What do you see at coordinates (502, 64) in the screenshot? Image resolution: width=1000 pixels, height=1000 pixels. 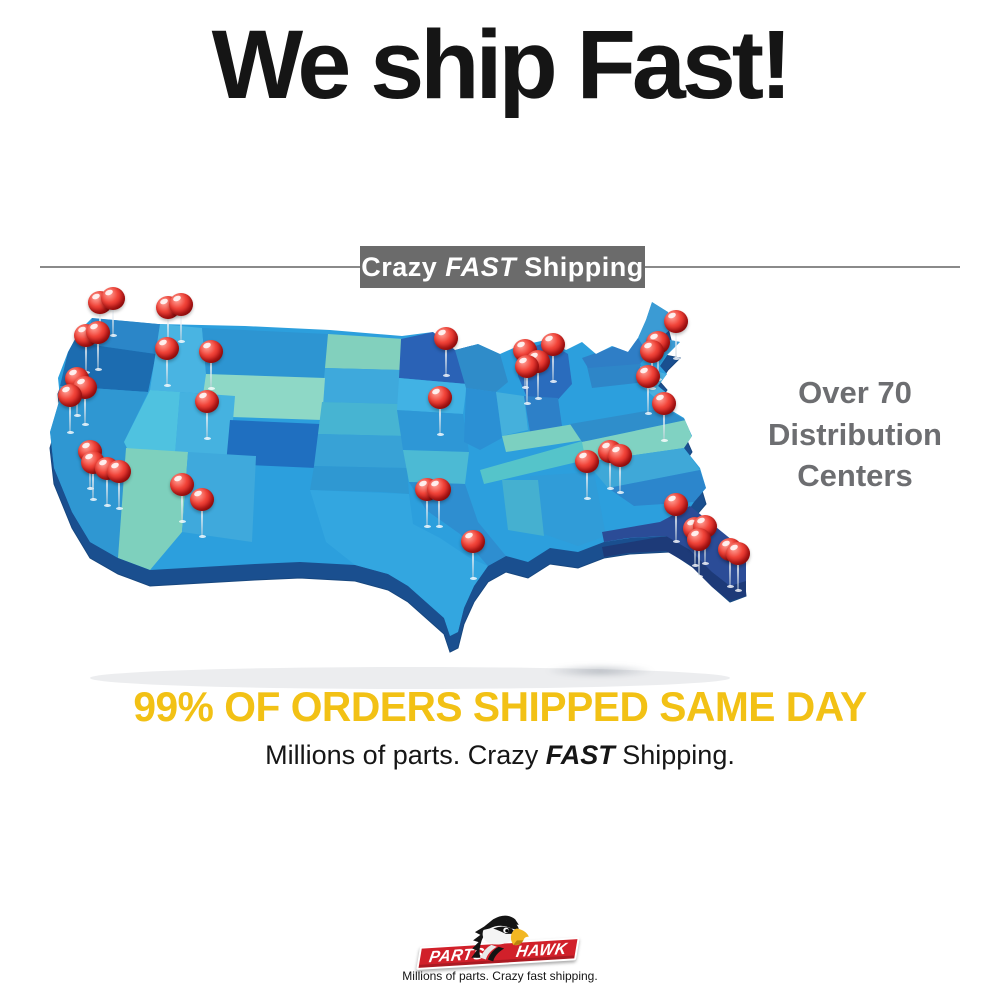 I see `page-title: We ship Fast!` at bounding box center [502, 64].